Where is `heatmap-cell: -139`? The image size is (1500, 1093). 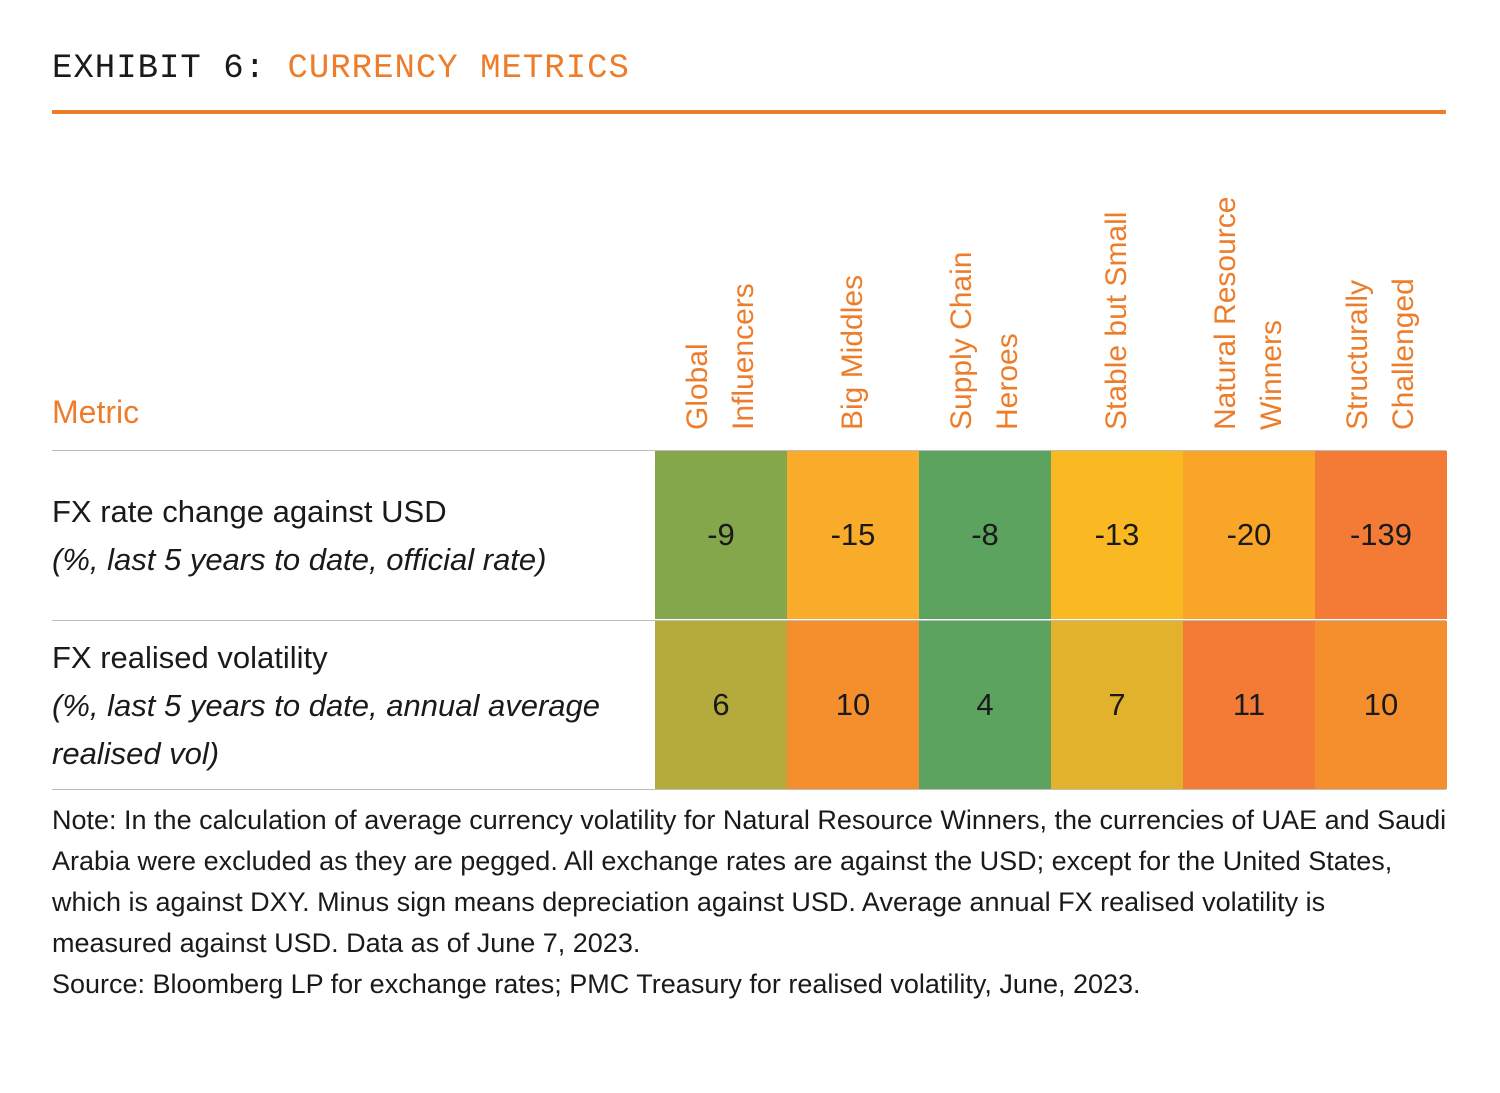 heatmap-cell: -139 is located at coordinates (1381, 535).